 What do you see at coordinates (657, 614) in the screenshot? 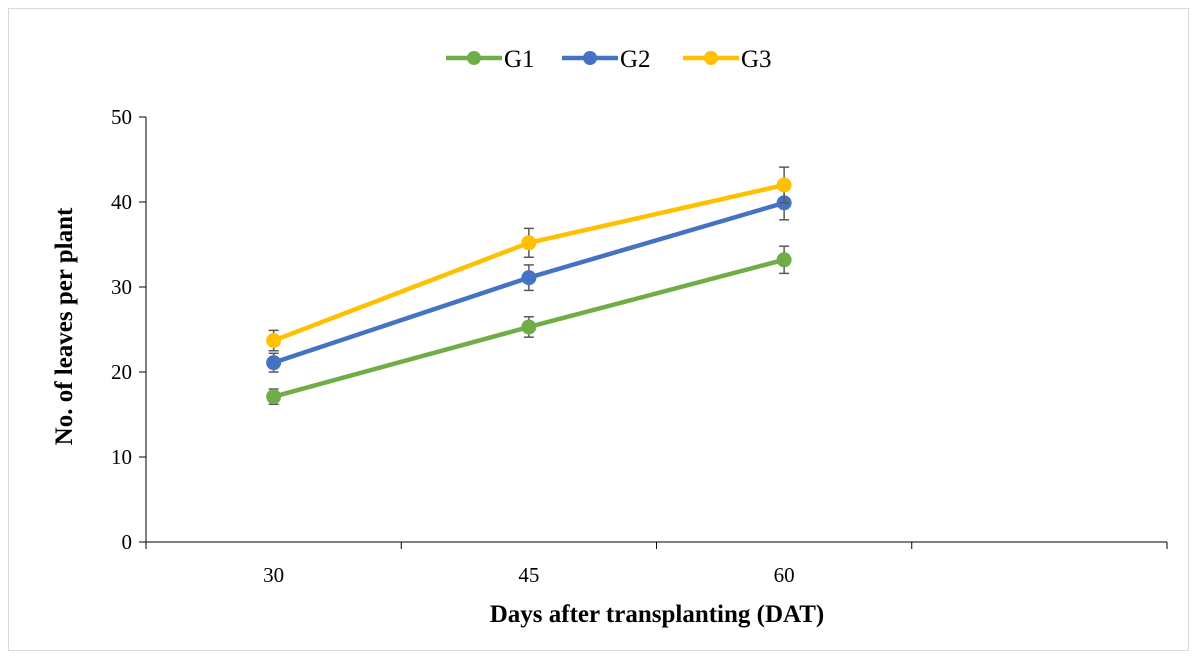
I see `x-axis-title: Days after transplanting (DAT)` at bounding box center [657, 614].